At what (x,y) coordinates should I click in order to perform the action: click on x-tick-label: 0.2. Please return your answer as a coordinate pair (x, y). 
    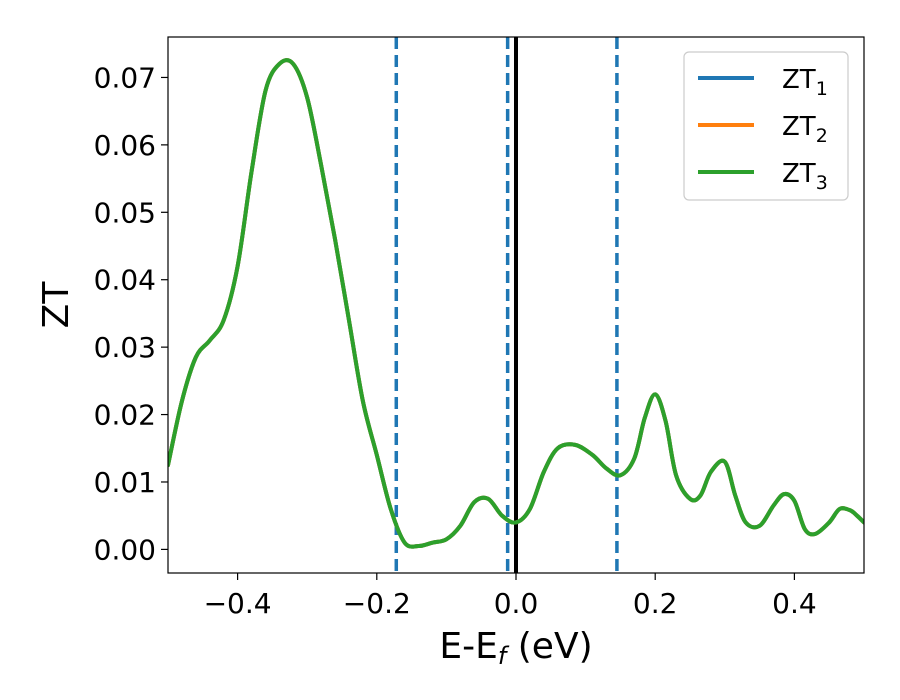
    Looking at the image, I should click on (655, 603).